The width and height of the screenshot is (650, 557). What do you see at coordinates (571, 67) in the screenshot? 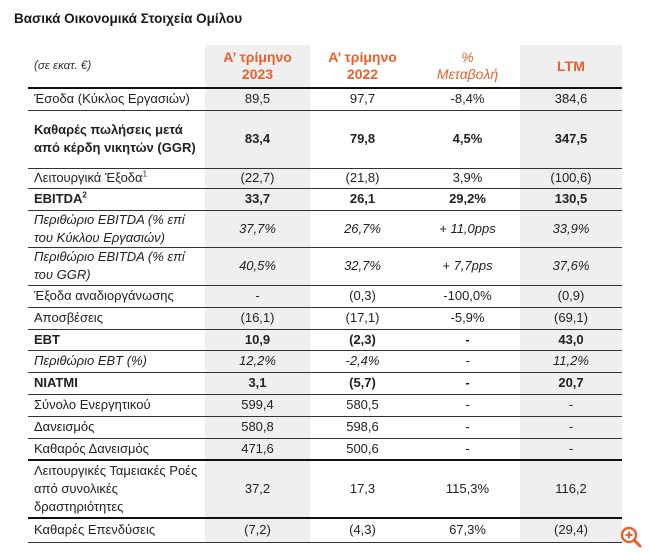
I see `header-ltm: LTM` at bounding box center [571, 67].